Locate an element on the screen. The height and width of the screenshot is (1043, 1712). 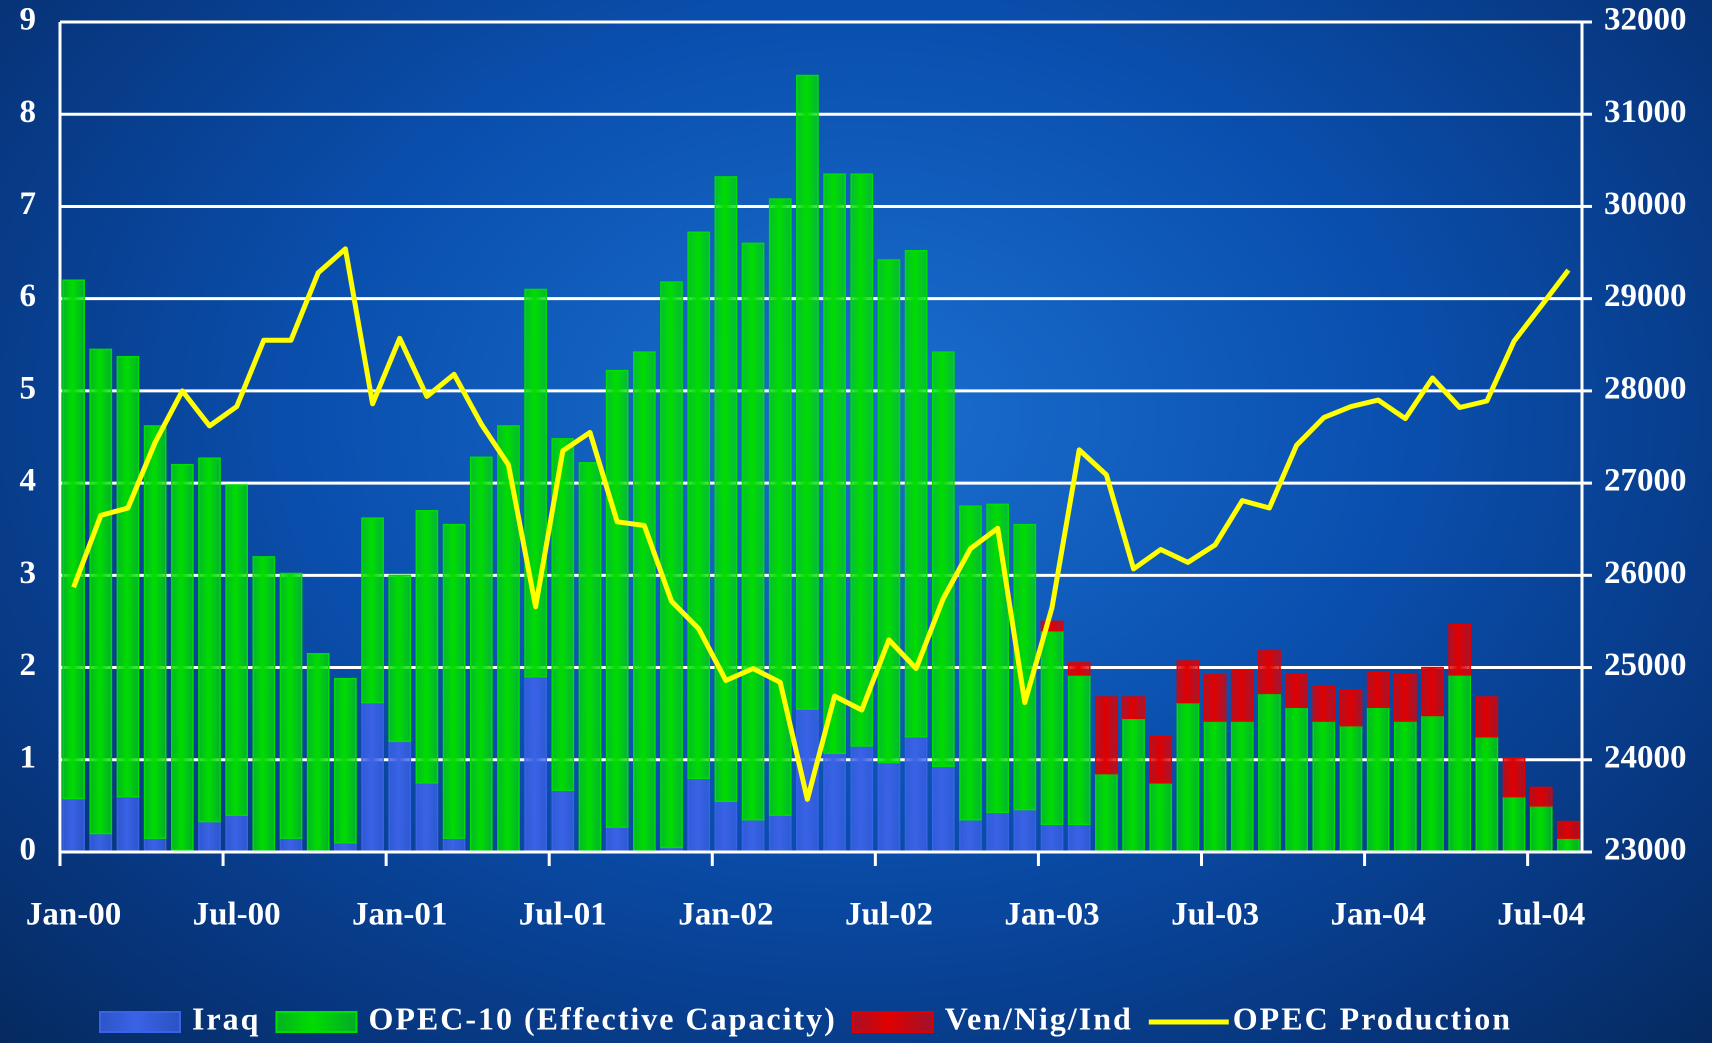
y-tick-label: 2 is located at coordinates (28, 665).